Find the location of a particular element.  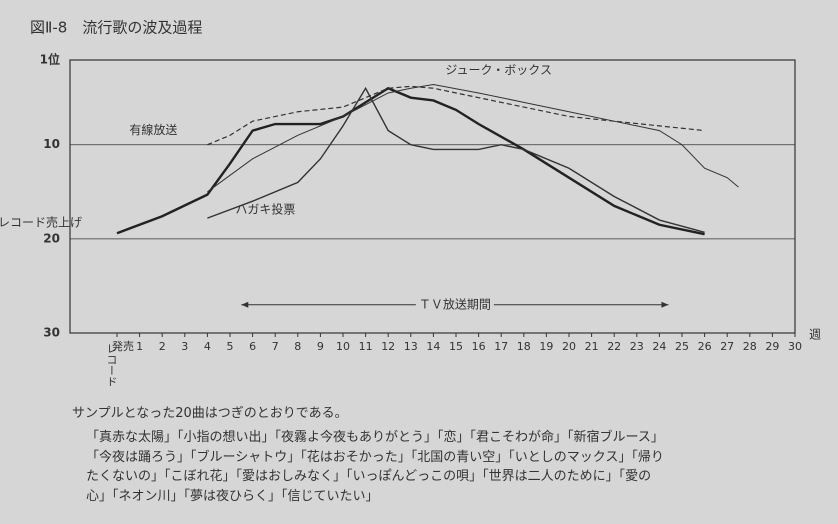

x-tick-label: 28 is located at coordinates (750, 346).